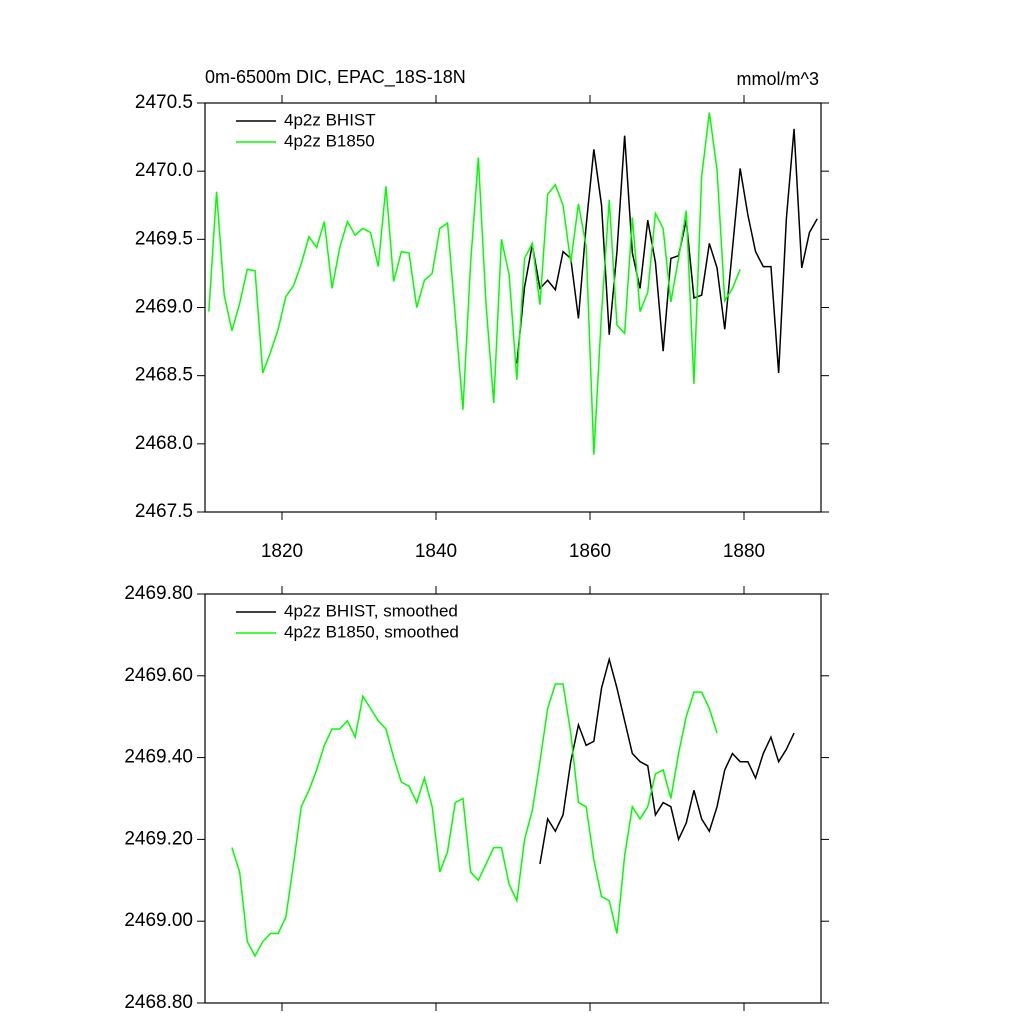  What do you see at coordinates (158, 920) in the screenshot?
I see `y-tick-label: 2469.00` at bounding box center [158, 920].